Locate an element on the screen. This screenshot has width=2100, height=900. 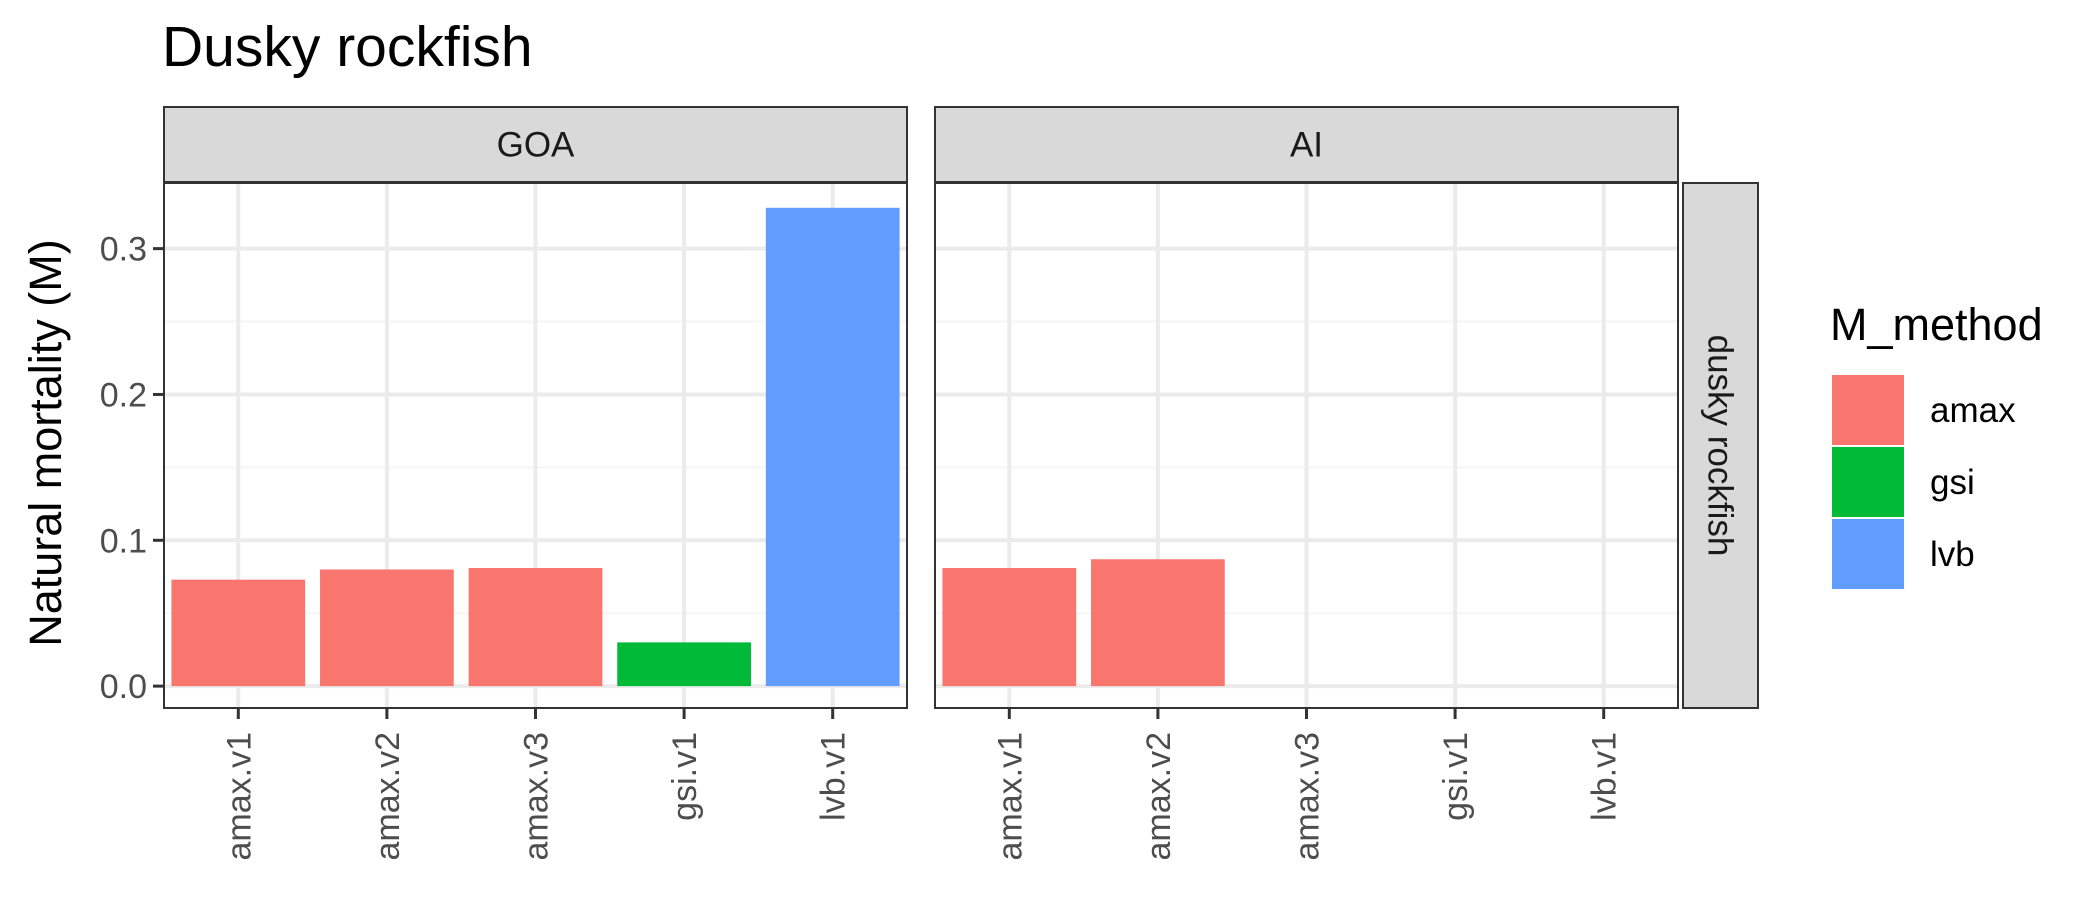
facet-strip-label: AI is located at coordinates (1306, 145).